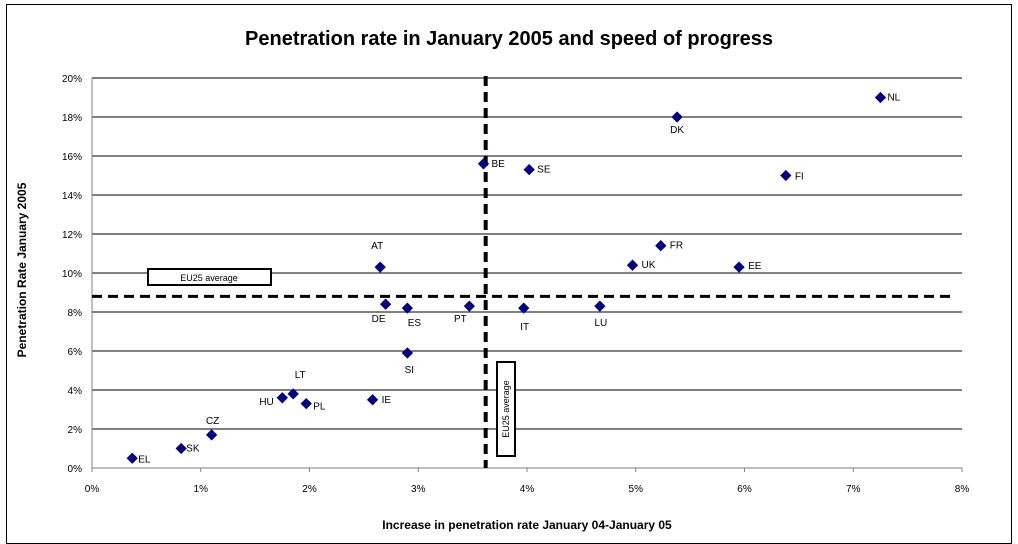  Describe the element at coordinates (72, 118) in the screenshot. I see `y-tick-label: 18%` at that location.